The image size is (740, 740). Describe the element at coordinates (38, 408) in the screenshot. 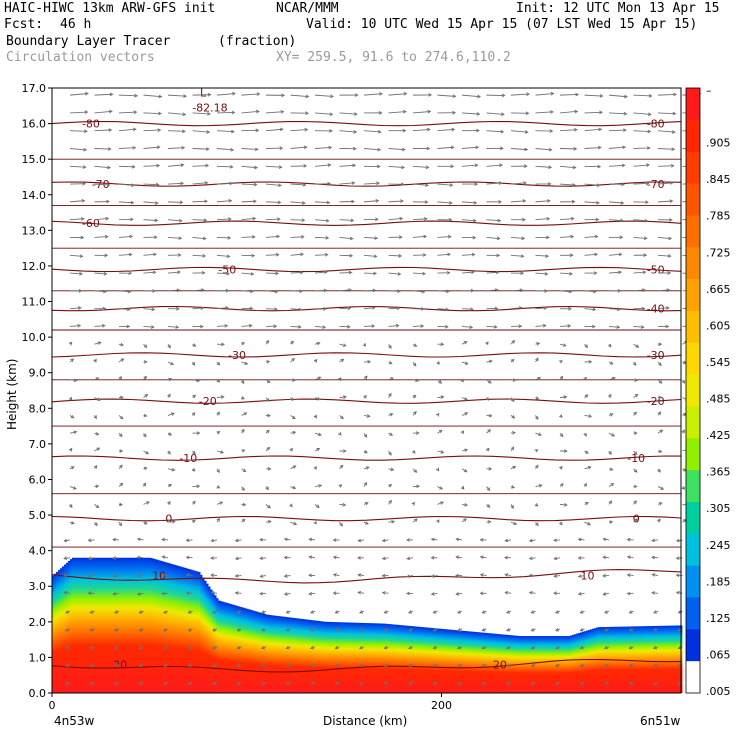

I see `y-tick-label: 8.0` at that location.